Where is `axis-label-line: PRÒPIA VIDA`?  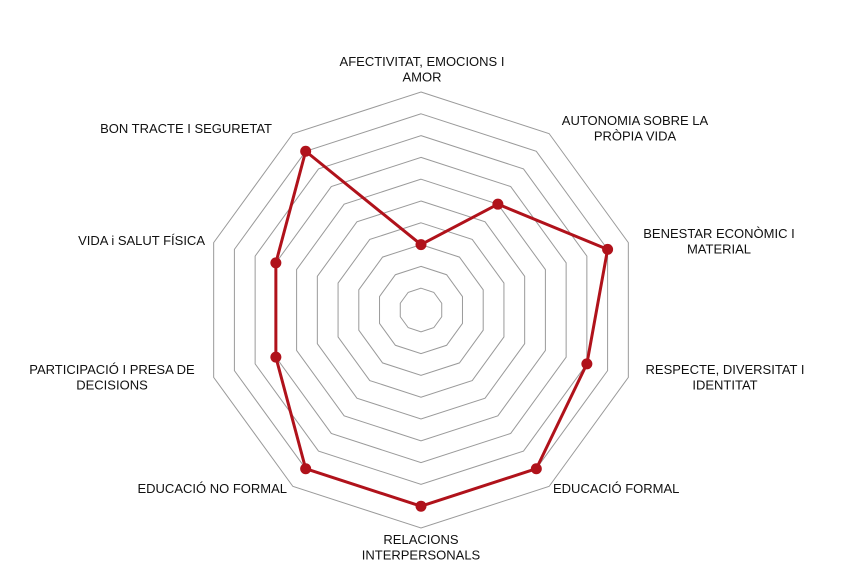 axis-label-line: PRÒPIA VIDA is located at coordinates (635, 136).